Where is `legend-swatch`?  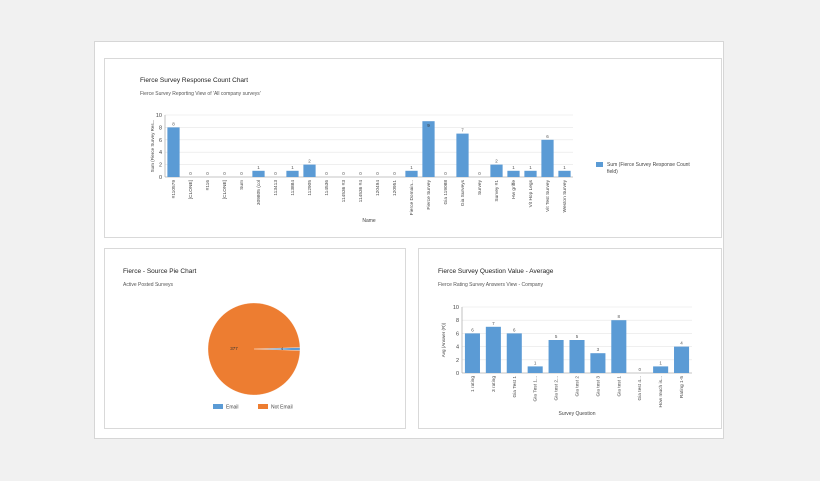
legend-swatch is located at coordinates (218, 406).